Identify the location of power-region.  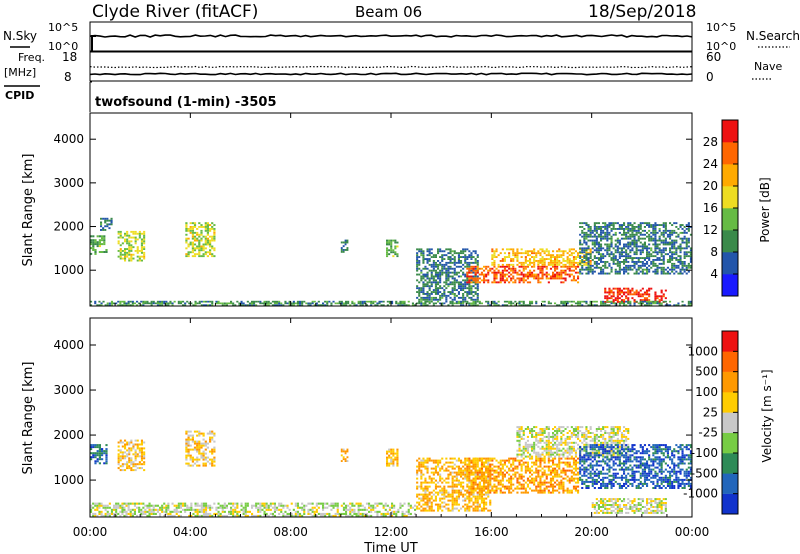
(541, 257).